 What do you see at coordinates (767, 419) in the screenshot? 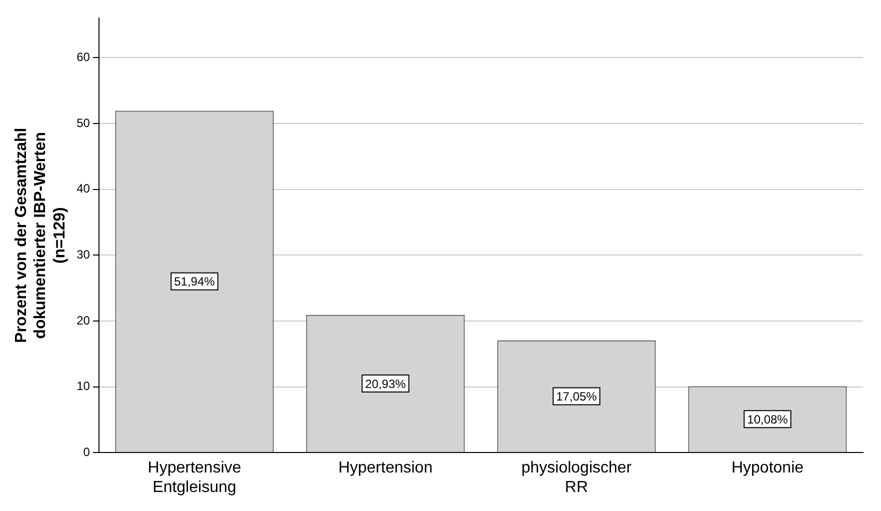
I see `data-label: 10,08%` at bounding box center [767, 419].